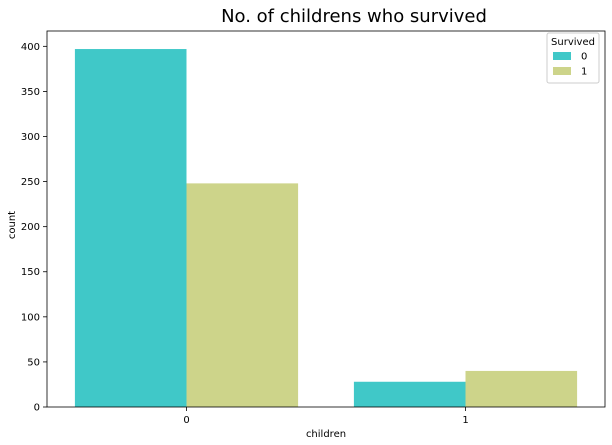 This screenshot has width=612, height=445. Describe the element at coordinates (30, 92) in the screenshot. I see `y-tick-label: 350` at that location.